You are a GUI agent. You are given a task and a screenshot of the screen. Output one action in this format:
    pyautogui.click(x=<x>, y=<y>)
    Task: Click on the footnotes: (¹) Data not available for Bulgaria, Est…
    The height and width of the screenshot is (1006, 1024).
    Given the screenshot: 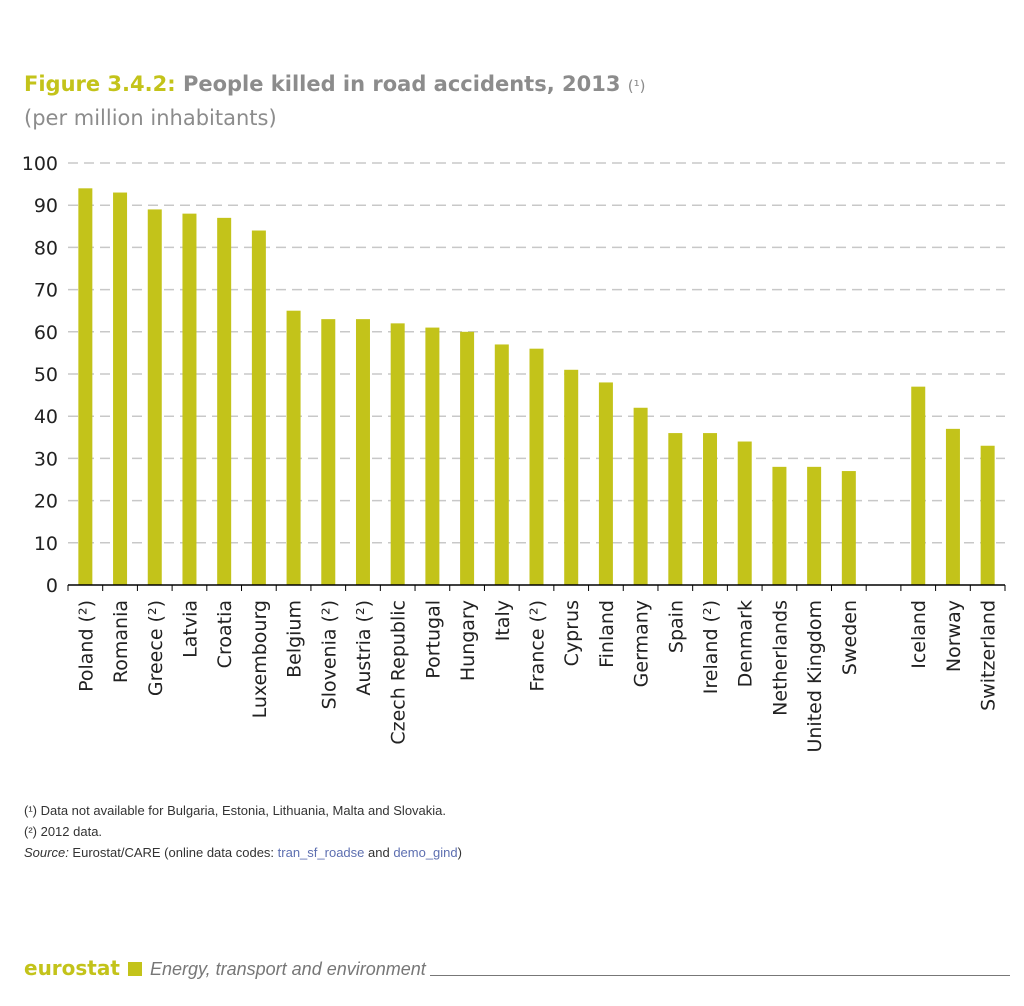 What is the action you would take?
    pyautogui.click(x=243, y=831)
    